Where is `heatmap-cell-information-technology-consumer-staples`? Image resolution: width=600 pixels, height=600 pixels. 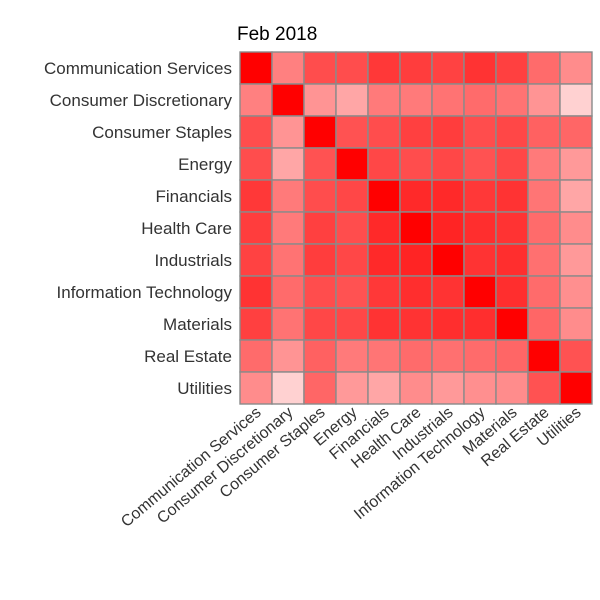
heatmap-cell-information-technology-consumer-staples is located at coordinates (320, 292).